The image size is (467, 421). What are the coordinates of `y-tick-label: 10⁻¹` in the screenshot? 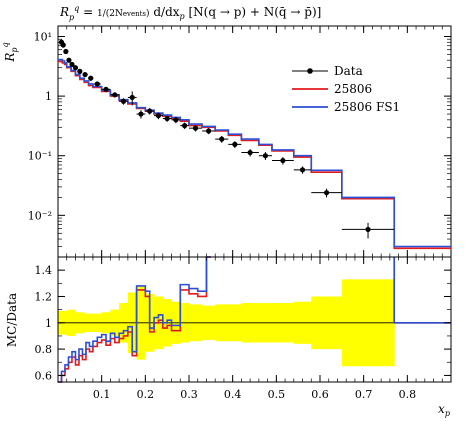 It's located at (40, 156).